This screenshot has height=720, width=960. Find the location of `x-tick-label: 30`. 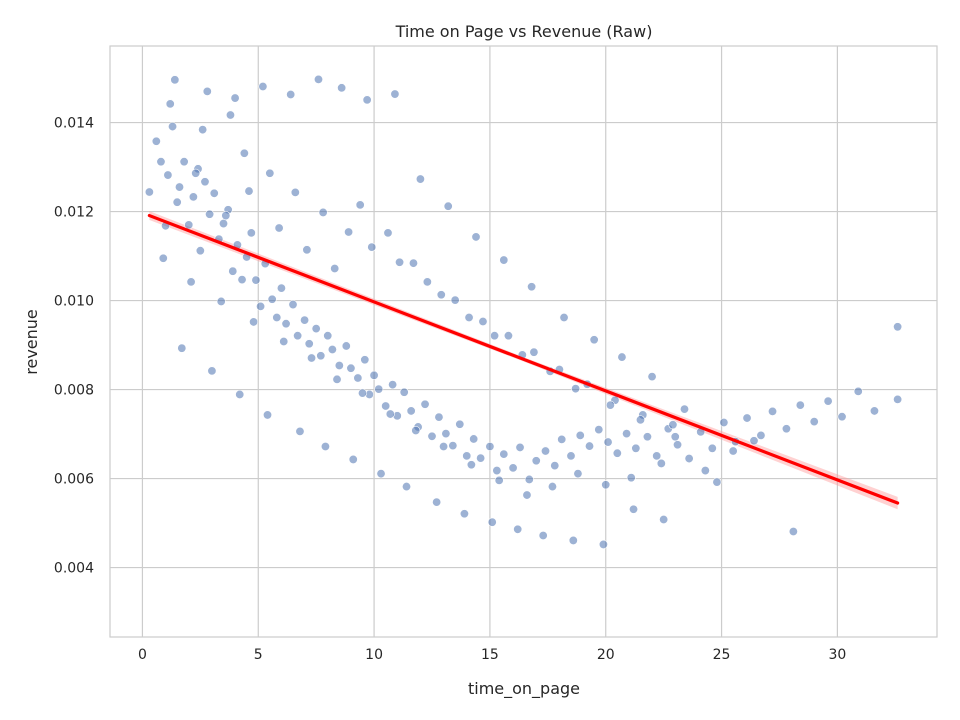

x-tick-label: 30 is located at coordinates (837, 655).